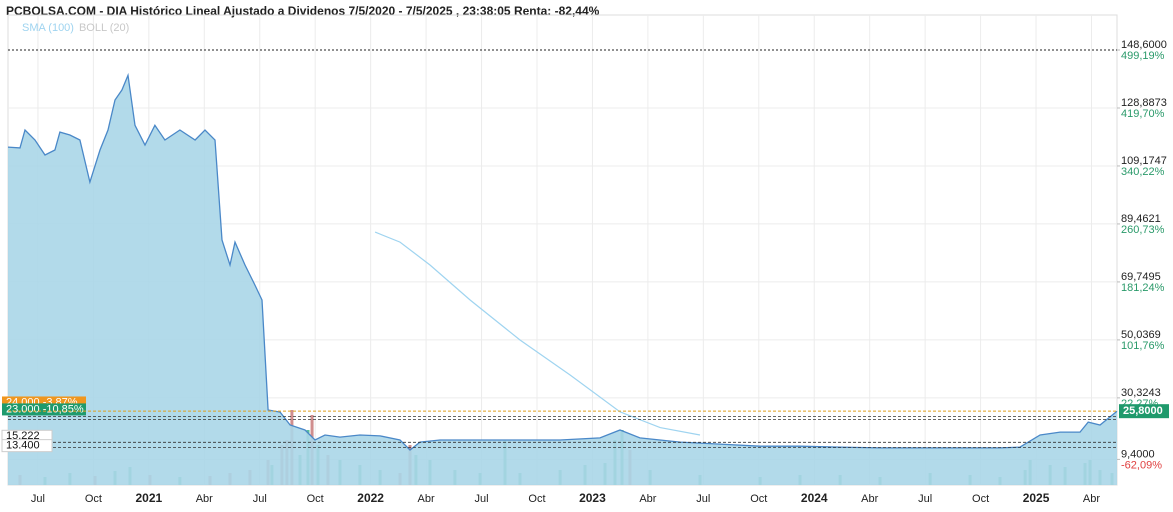 The image size is (1173, 512). Describe the element at coordinates (370, 498) in the screenshot. I see `x-tick-label: 2022` at that location.